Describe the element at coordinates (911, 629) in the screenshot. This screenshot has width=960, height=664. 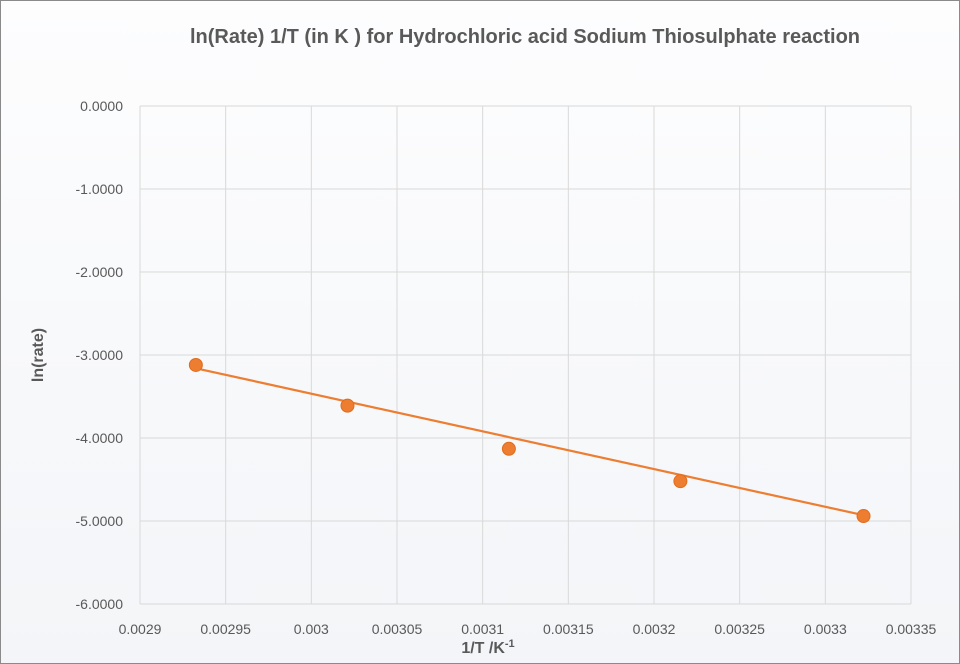
I see `x-tick-label: 0.00335` at that location.